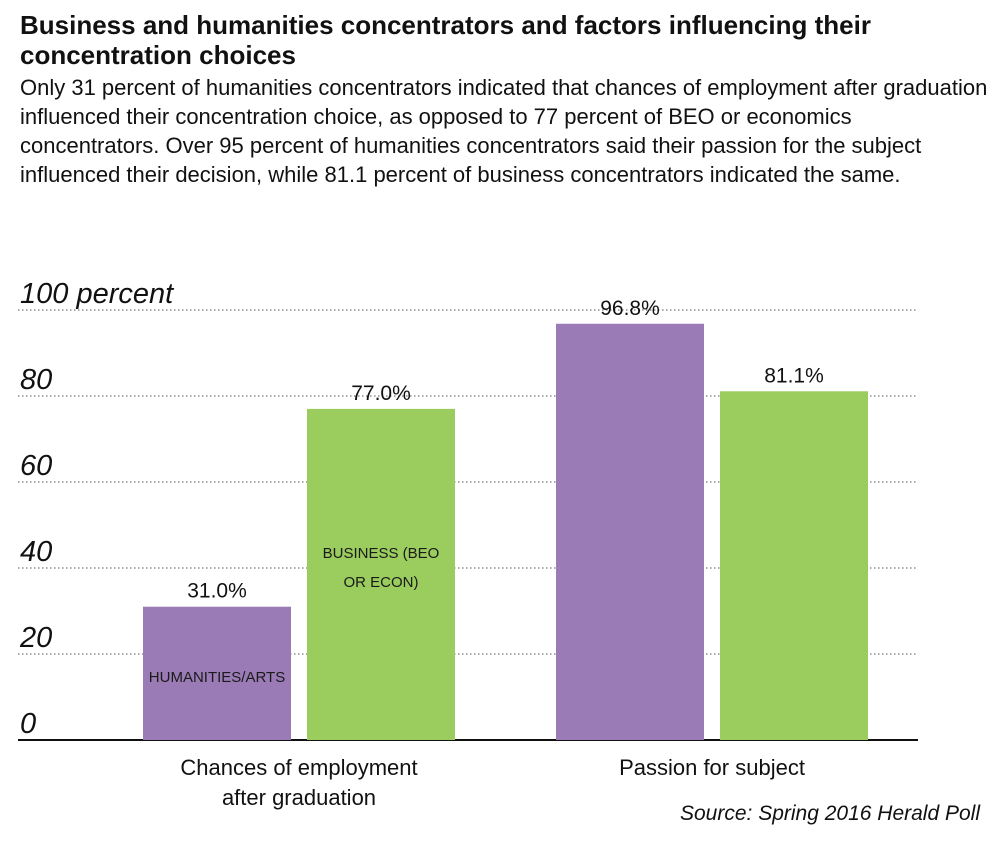  Describe the element at coordinates (381, 553) in the screenshot. I see `series-label: BUSINESS (BEO` at that location.